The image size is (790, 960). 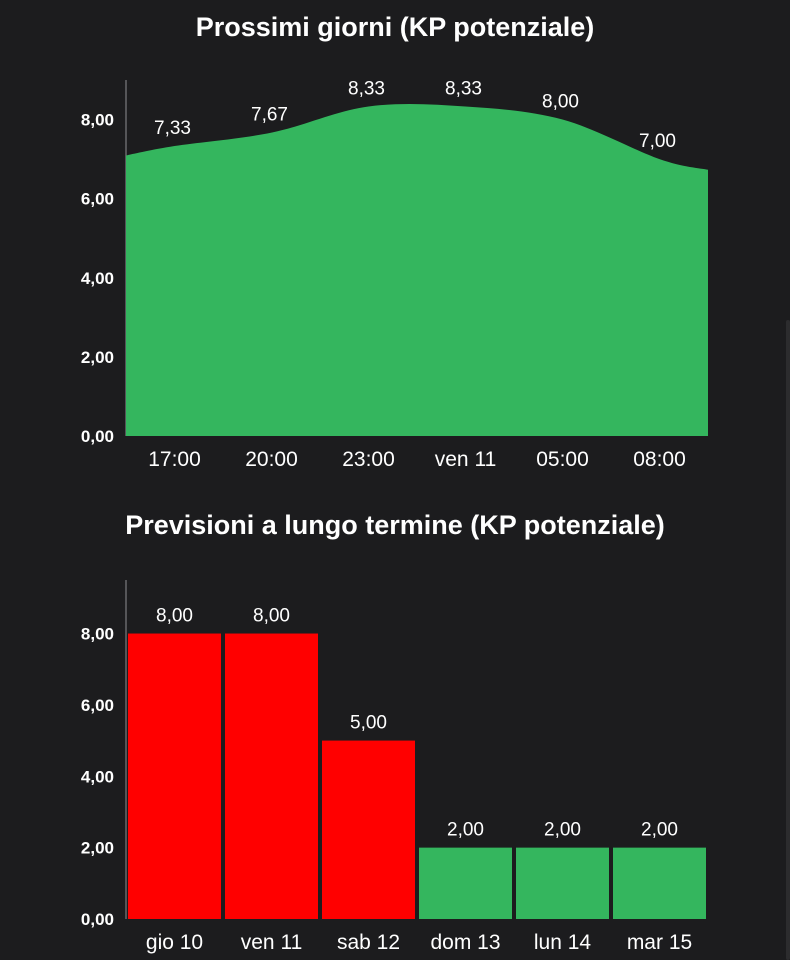 What do you see at coordinates (659, 459) in the screenshot?
I see `x-tick-label: 08:00` at bounding box center [659, 459].